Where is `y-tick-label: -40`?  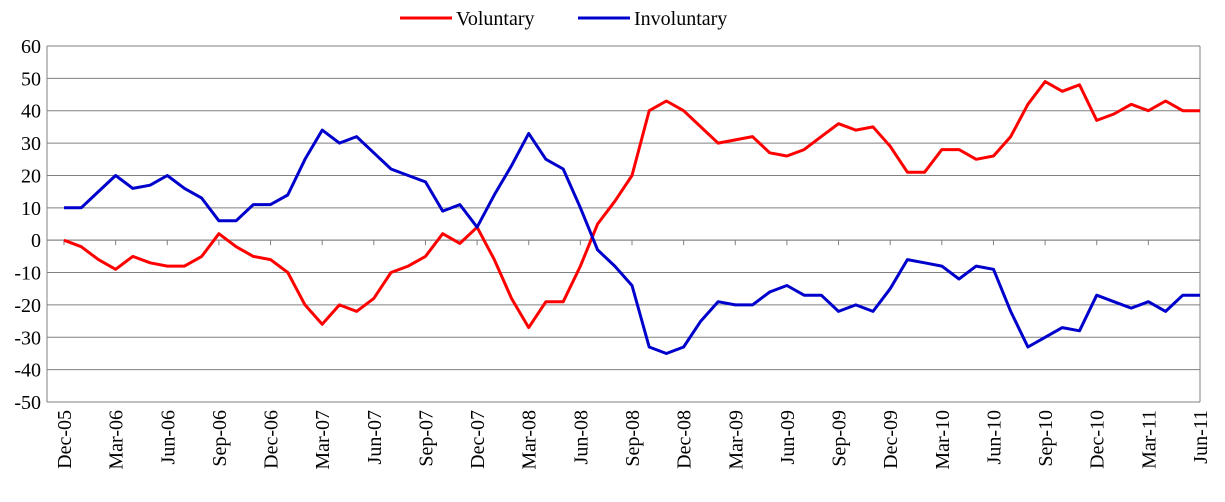
y-tick-label: -40 is located at coordinates (27, 371).